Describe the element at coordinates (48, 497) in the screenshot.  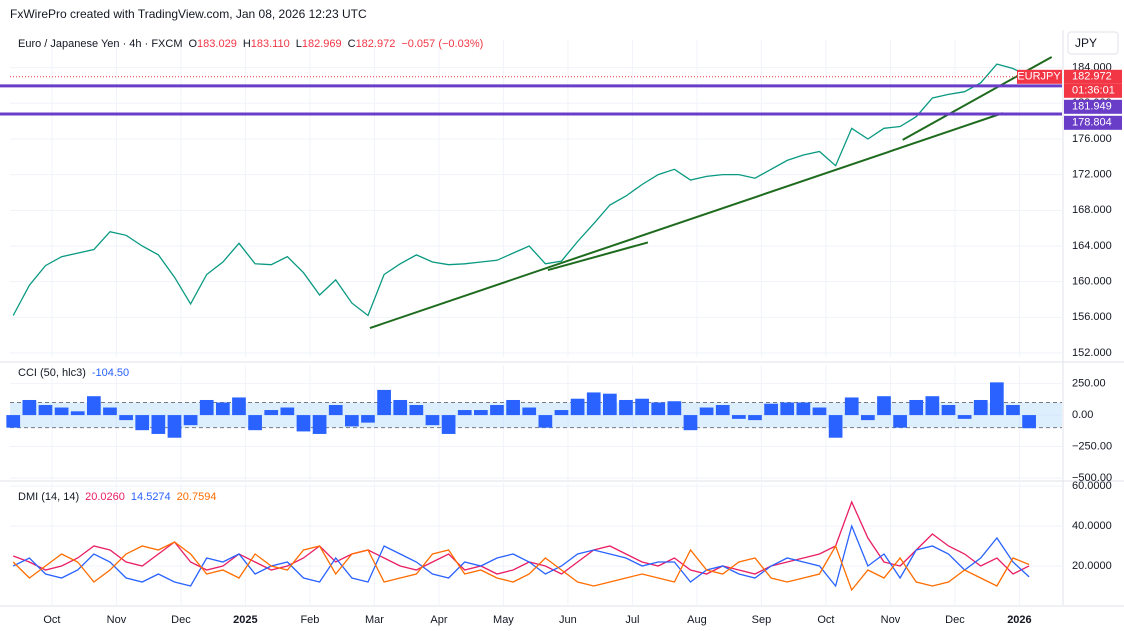
I see `legend-title: DMI (14, 14)` at that location.